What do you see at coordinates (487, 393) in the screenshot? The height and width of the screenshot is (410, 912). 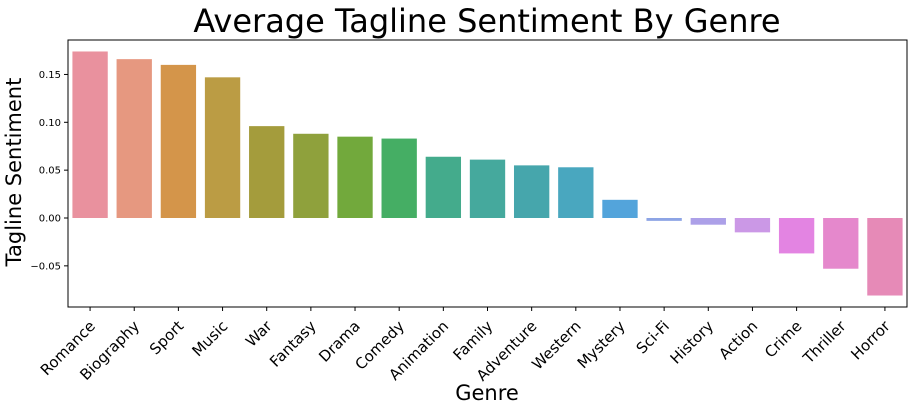 I see `x-axis-label: Genre` at bounding box center [487, 393].